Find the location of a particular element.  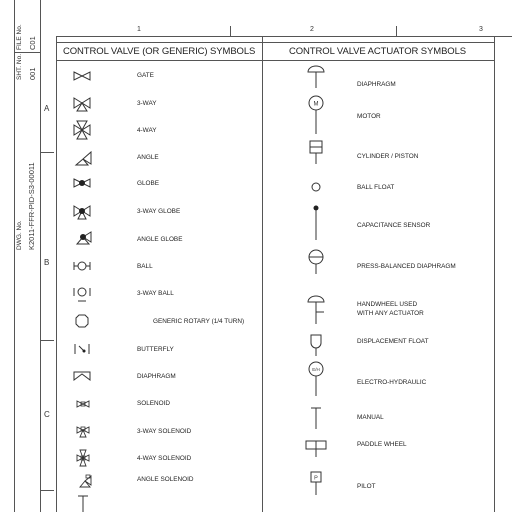

three-way-ball-valve-icon is located at coordinates (82, 294).